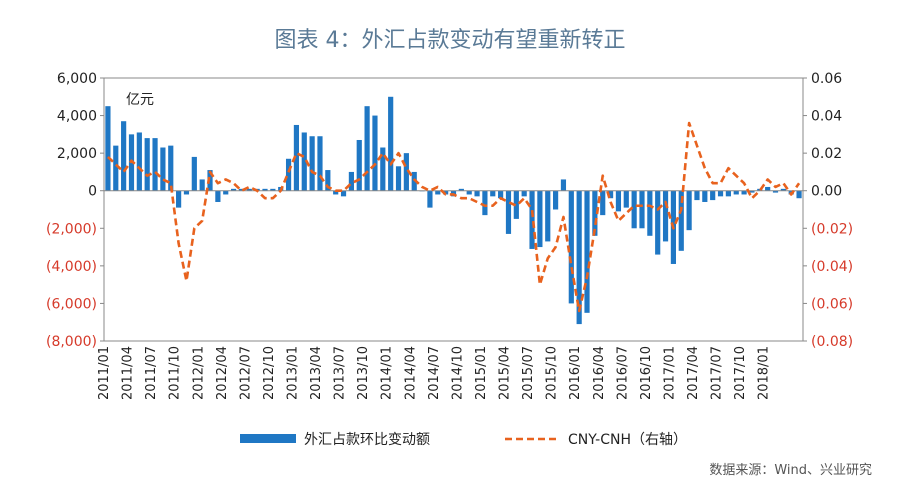 Image resolution: width=900 pixels, height=484 pixels. What do you see at coordinates (832, 267) in the screenshot?
I see `right-tick-label: (0.04)` at bounding box center [832, 267].